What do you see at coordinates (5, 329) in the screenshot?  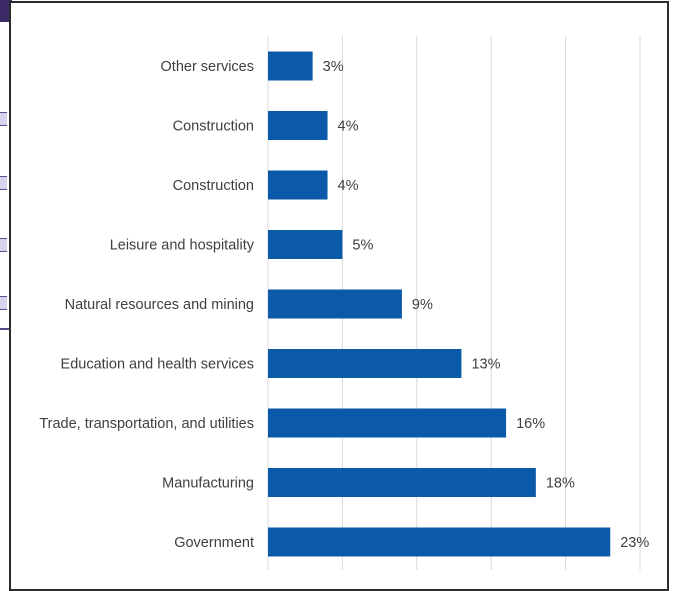 I see `background-divider` at bounding box center [5, 329].